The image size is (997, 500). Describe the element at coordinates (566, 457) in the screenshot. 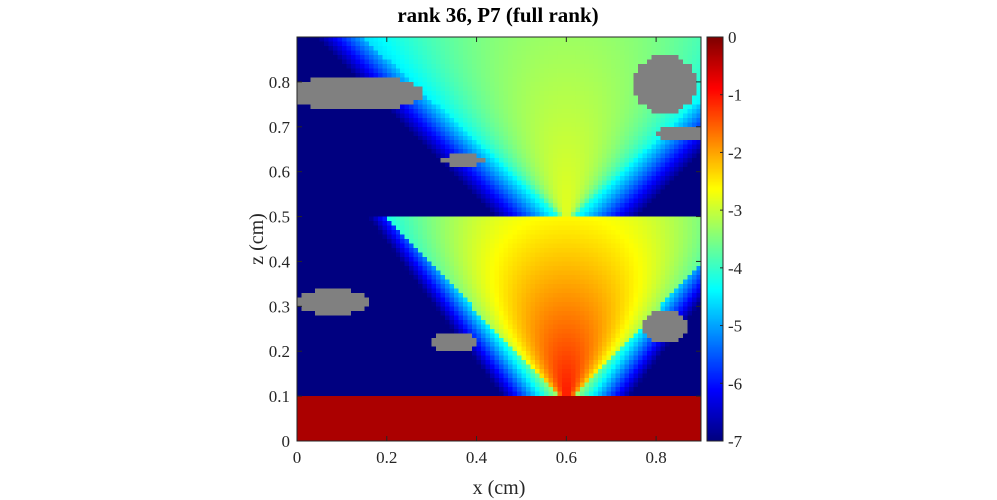

I see `x-tick-label: 0.6` at that location.